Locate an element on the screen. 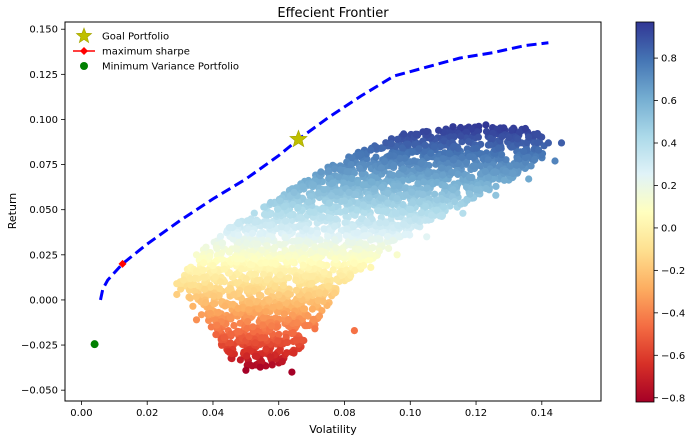 This screenshot has width=692, height=441. x-tick-label: 0.04 is located at coordinates (213, 413).